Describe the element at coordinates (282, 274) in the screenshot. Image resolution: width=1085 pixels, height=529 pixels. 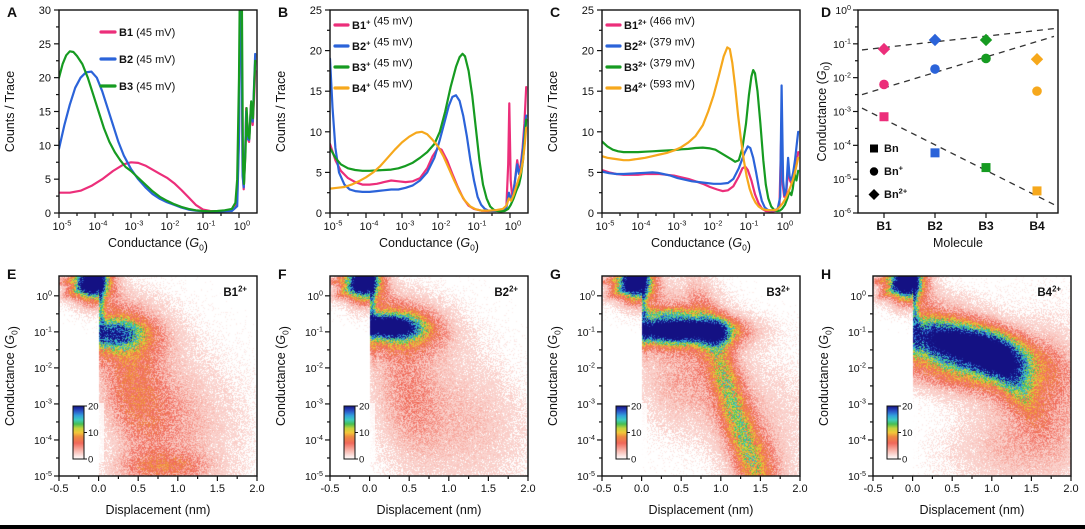
I see `panel-label-f: F` at that location.